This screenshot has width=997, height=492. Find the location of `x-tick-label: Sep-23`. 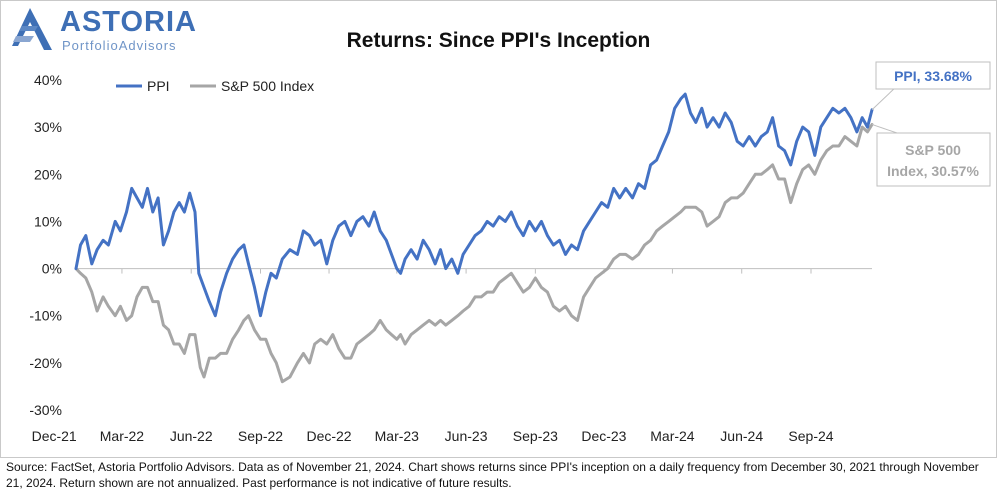

x-tick-label: Sep-23 is located at coordinates (535, 436).